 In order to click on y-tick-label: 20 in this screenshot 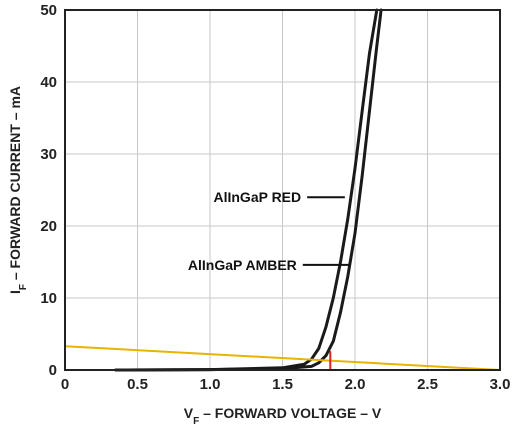, I will do `click(48, 226)`.